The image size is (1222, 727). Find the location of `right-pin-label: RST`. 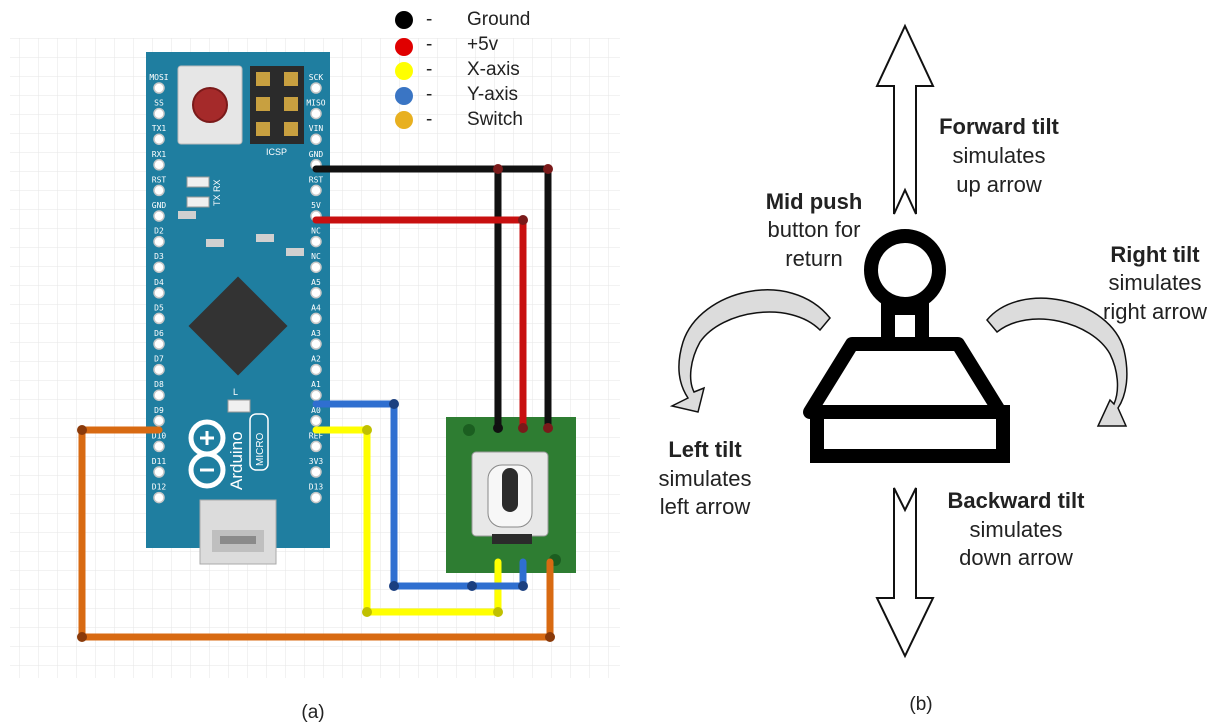

right-pin-label: RST is located at coordinates (316, 179).